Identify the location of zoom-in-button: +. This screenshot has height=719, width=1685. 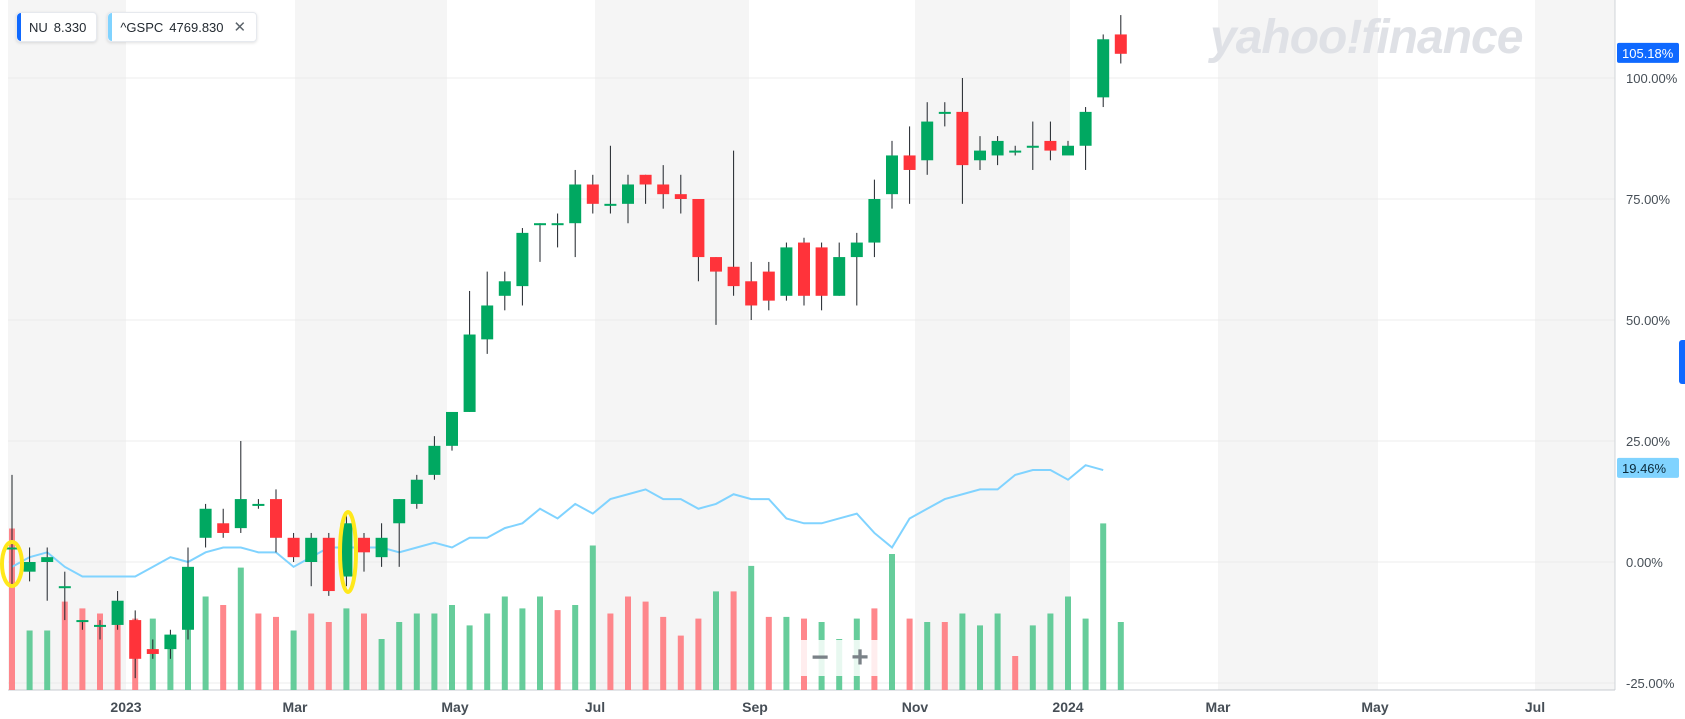
(860, 657).